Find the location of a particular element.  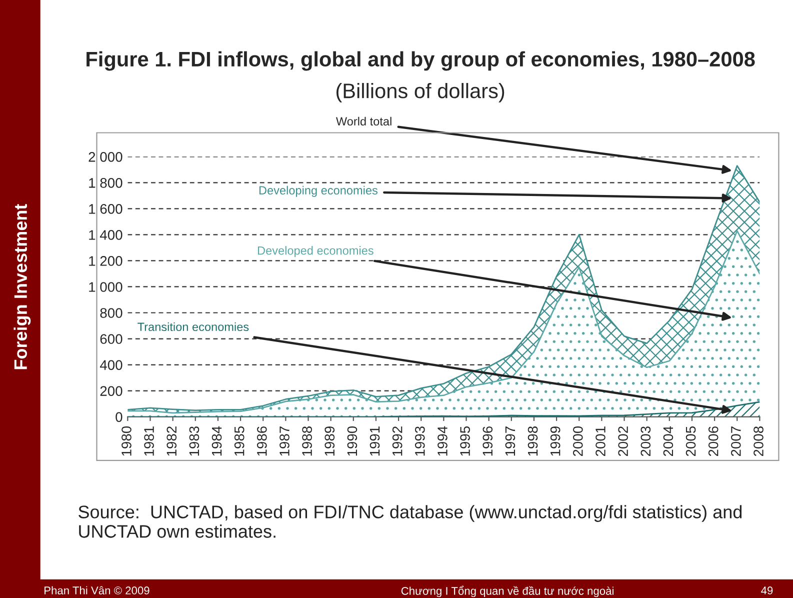

x-tick-label: 2005 is located at coordinates (691, 441).